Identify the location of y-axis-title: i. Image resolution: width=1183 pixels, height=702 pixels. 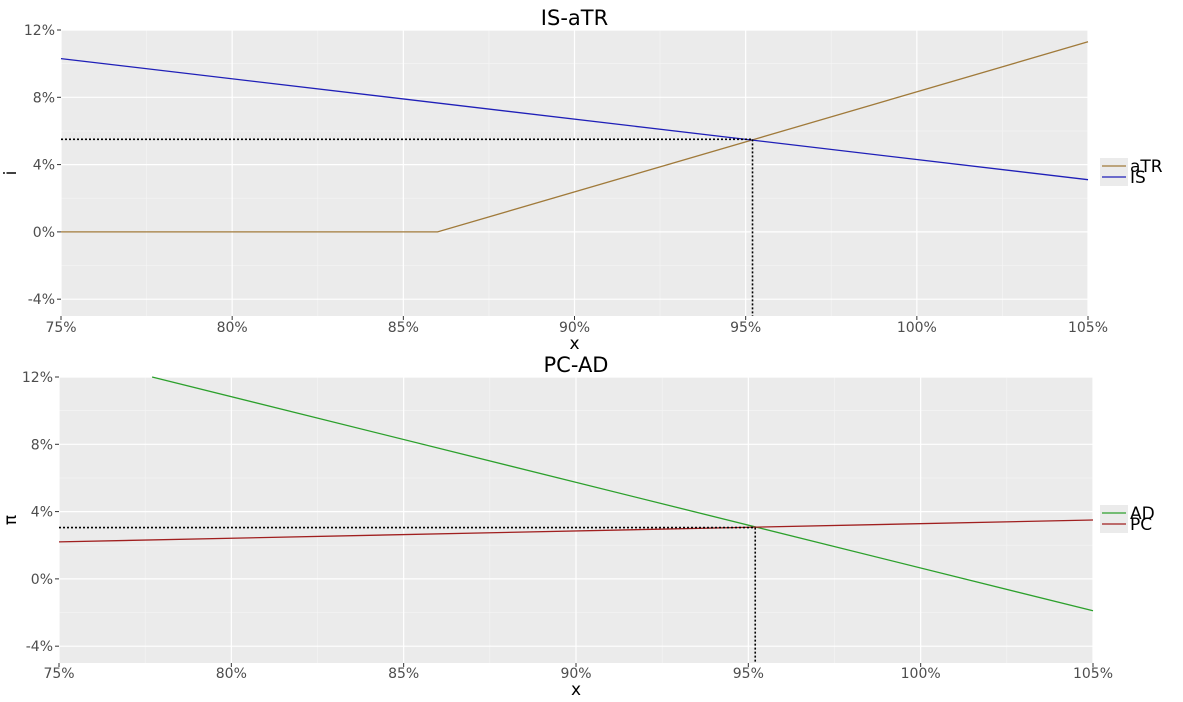
(11, 173).